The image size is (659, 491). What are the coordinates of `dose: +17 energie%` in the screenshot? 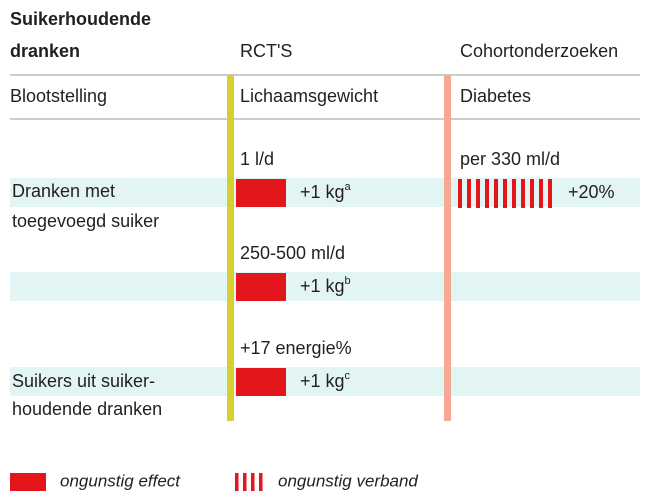 It's located at (296, 348).